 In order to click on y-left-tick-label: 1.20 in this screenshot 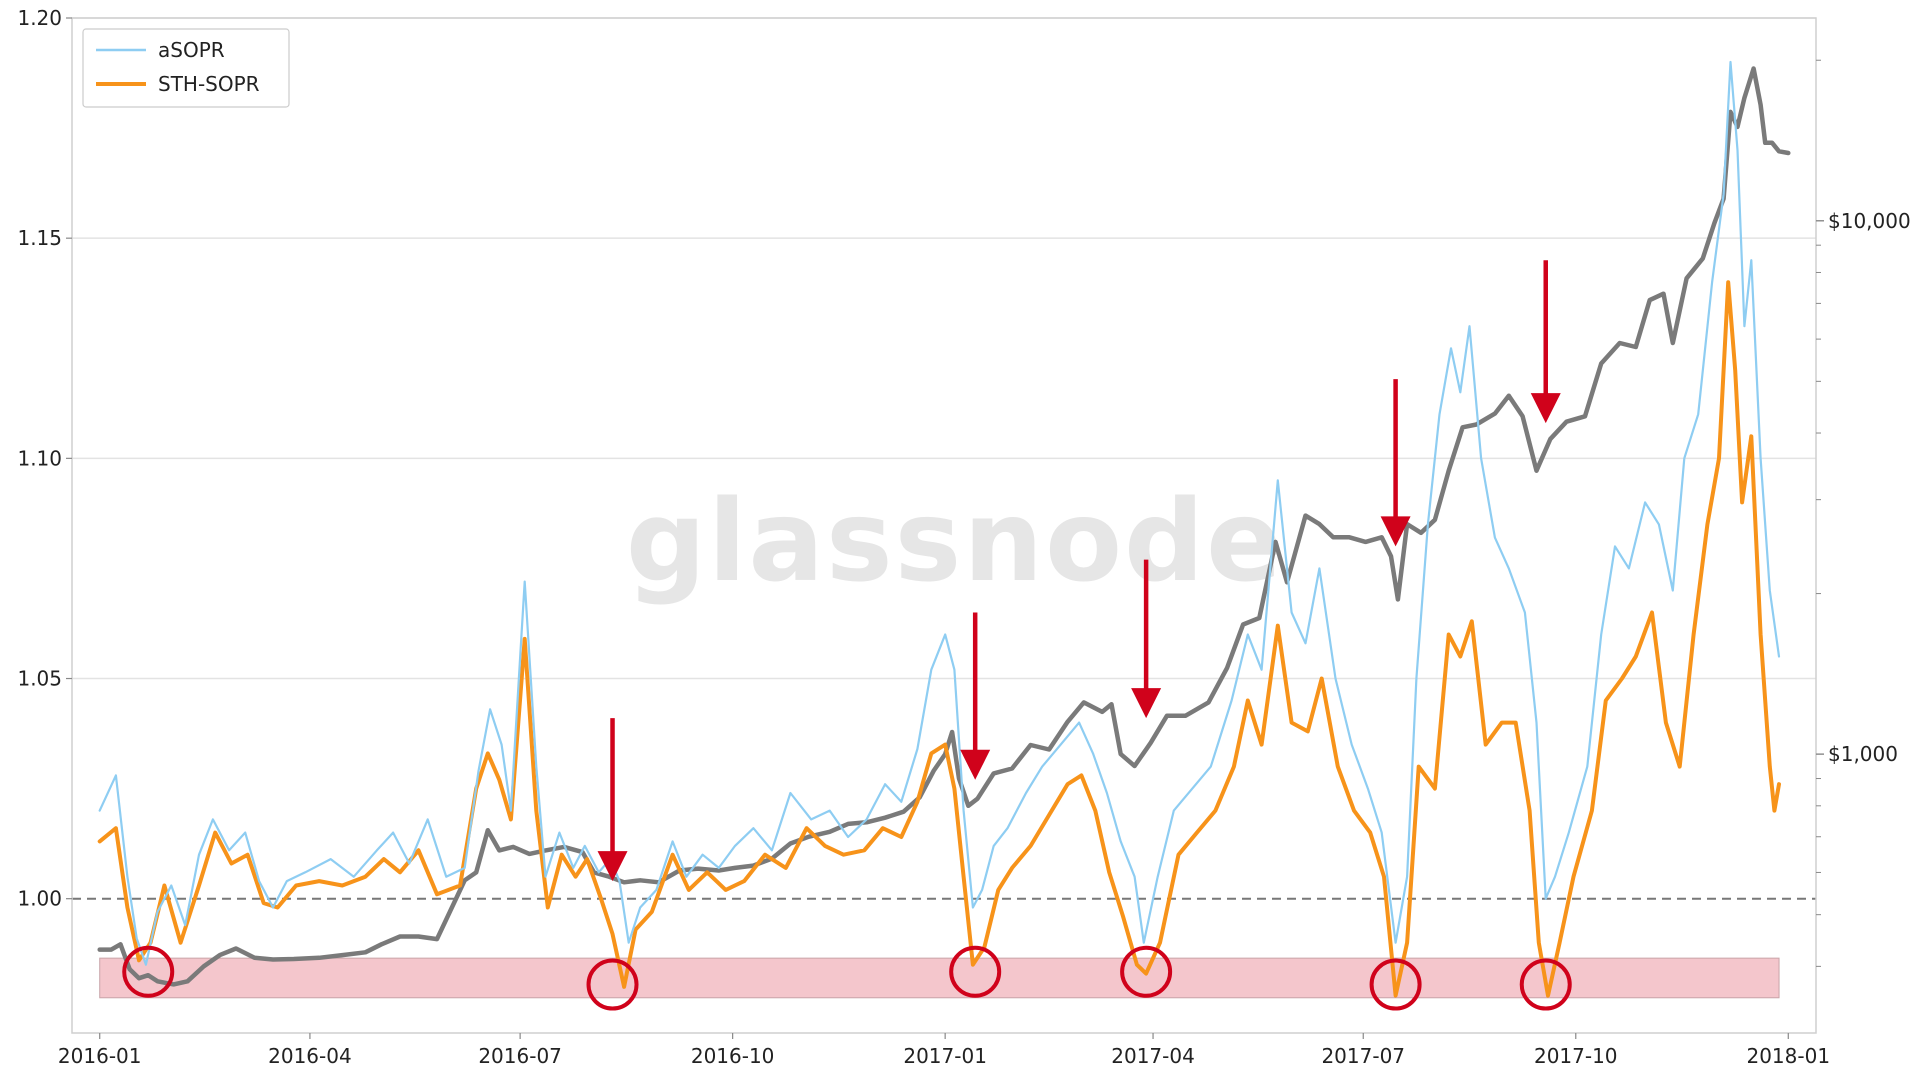, I will do `click(39, 18)`.